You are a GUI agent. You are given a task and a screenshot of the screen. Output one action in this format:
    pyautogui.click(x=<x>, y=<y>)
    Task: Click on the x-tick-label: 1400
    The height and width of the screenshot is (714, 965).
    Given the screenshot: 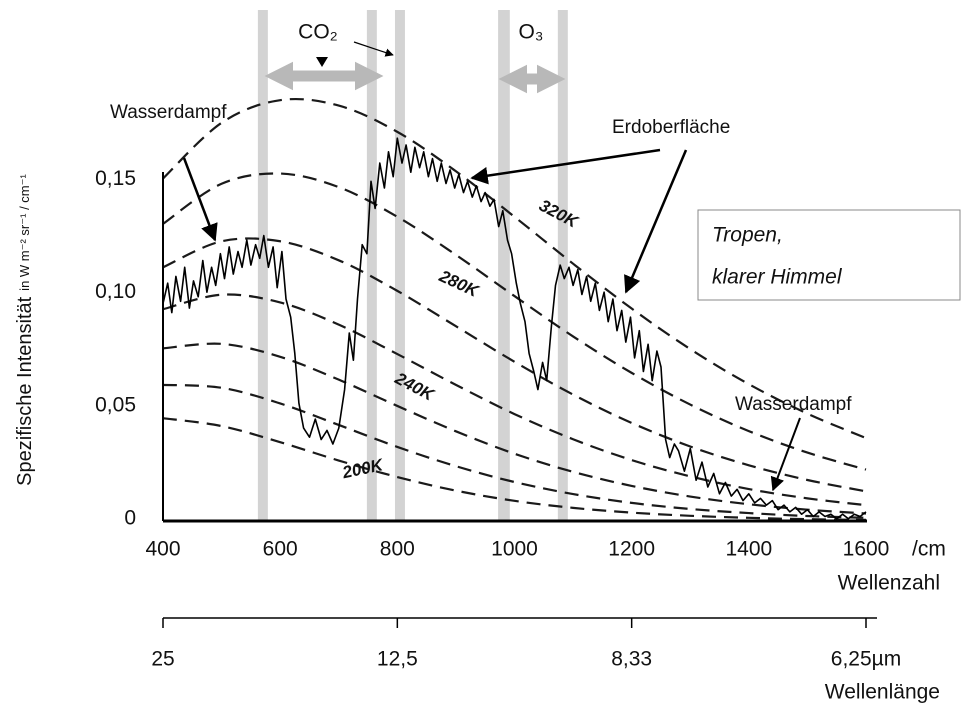 What is the action you would take?
    pyautogui.click(x=748, y=549)
    